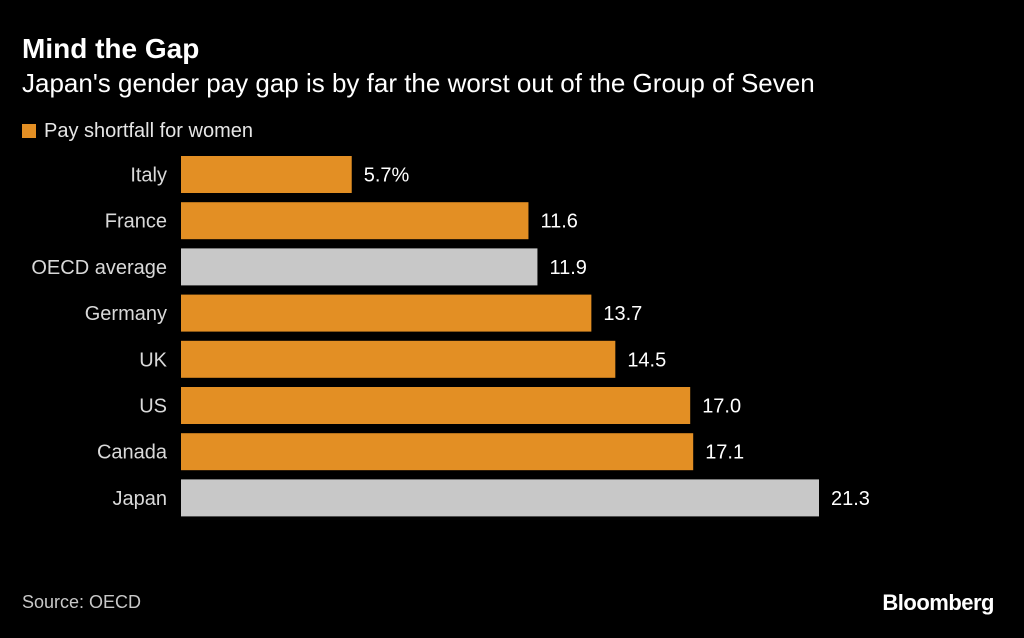 The image size is (1024, 638). Describe the element at coordinates (938, 602) in the screenshot. I see `bloomberg-logo: Bloomberg` at that location.